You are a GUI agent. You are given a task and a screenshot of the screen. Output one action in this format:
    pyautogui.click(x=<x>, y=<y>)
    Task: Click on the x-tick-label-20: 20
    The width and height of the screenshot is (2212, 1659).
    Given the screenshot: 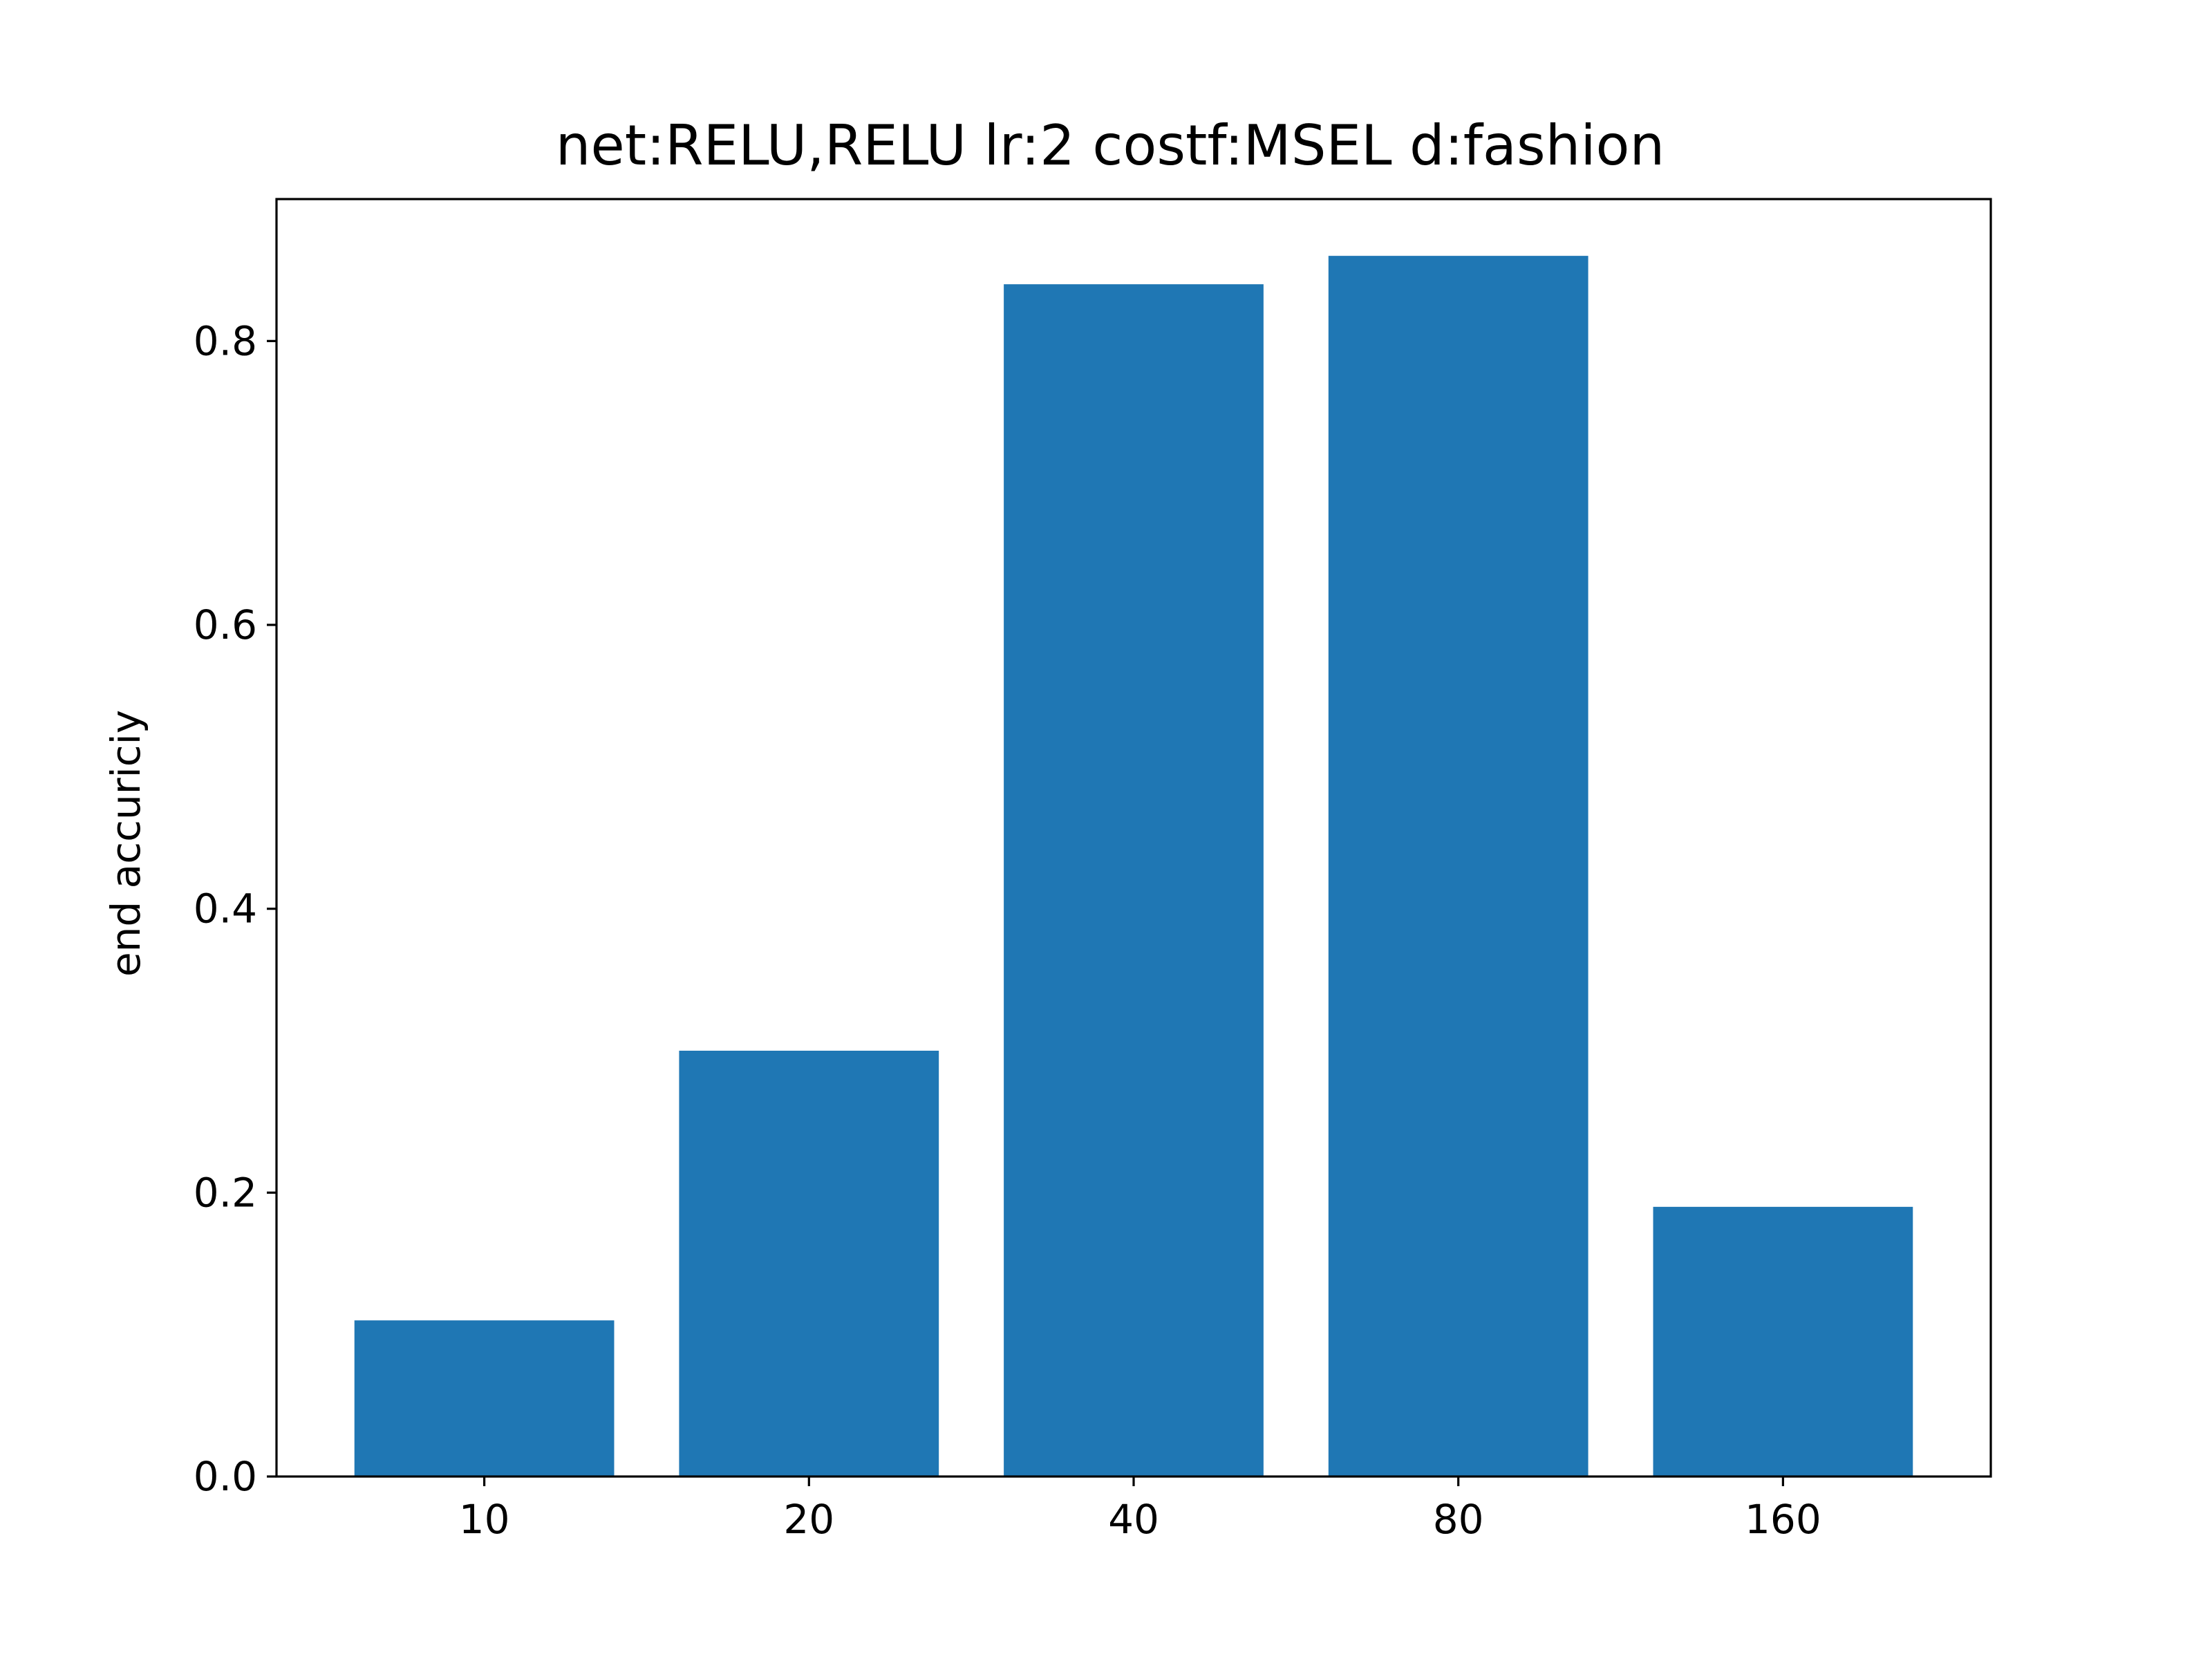 What is the action you would take?
    pyautogui.click(x=808, y=1520)
    